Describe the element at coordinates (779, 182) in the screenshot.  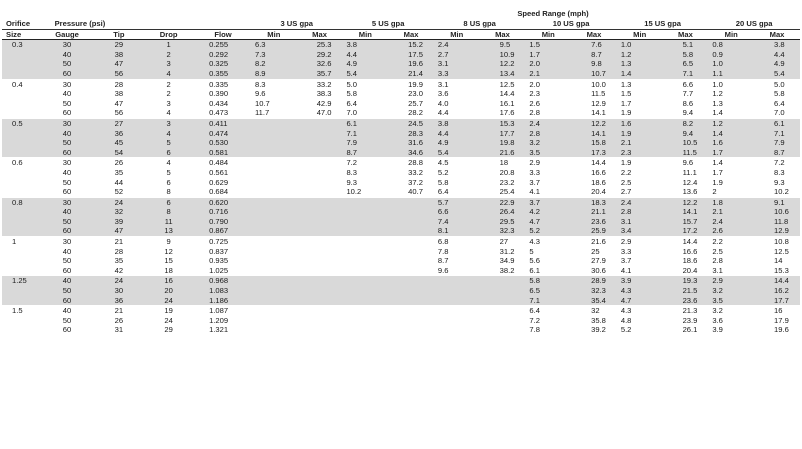
I see `gpa20-max-cell: 9.3` at that location.